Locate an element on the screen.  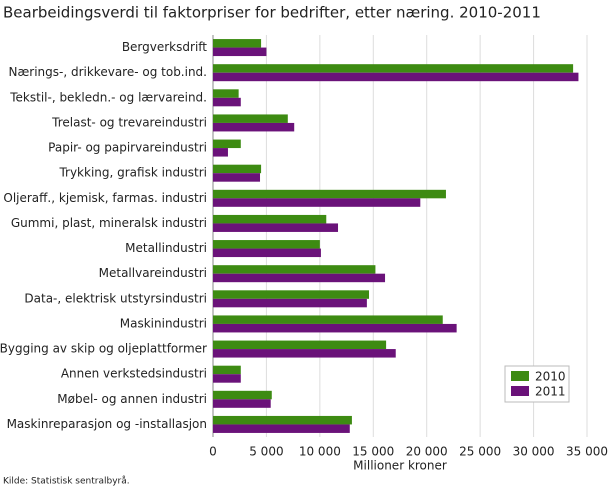
y-tick-label: Metallvareindustri is located at coordinates (153, 273).